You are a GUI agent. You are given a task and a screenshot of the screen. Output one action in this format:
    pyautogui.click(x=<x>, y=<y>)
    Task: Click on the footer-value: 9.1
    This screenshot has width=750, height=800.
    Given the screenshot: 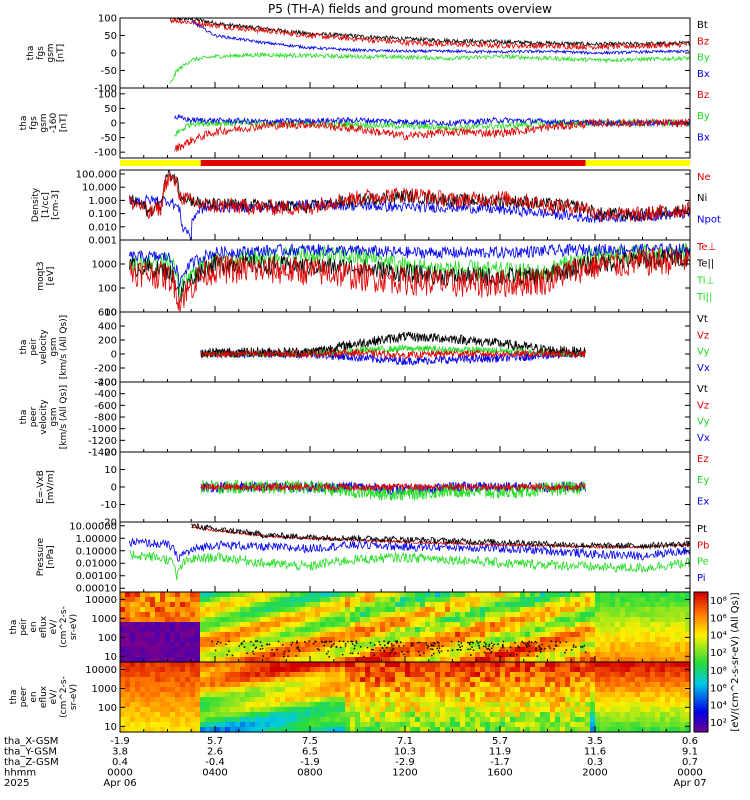 What is the action you would take?
    pyautogui.click(x=690, y=752)
    